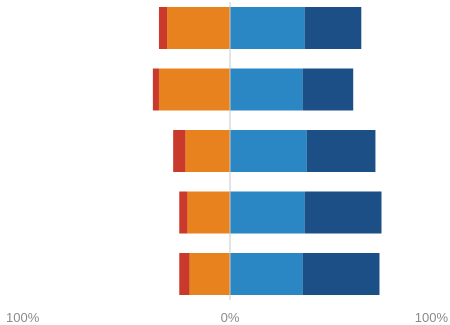 The height and width of the screenshot is (325, 450). Describe the element at coordinates (432, 317) in the screenshot. I see `x-tick-label-right: 100%` at that location.